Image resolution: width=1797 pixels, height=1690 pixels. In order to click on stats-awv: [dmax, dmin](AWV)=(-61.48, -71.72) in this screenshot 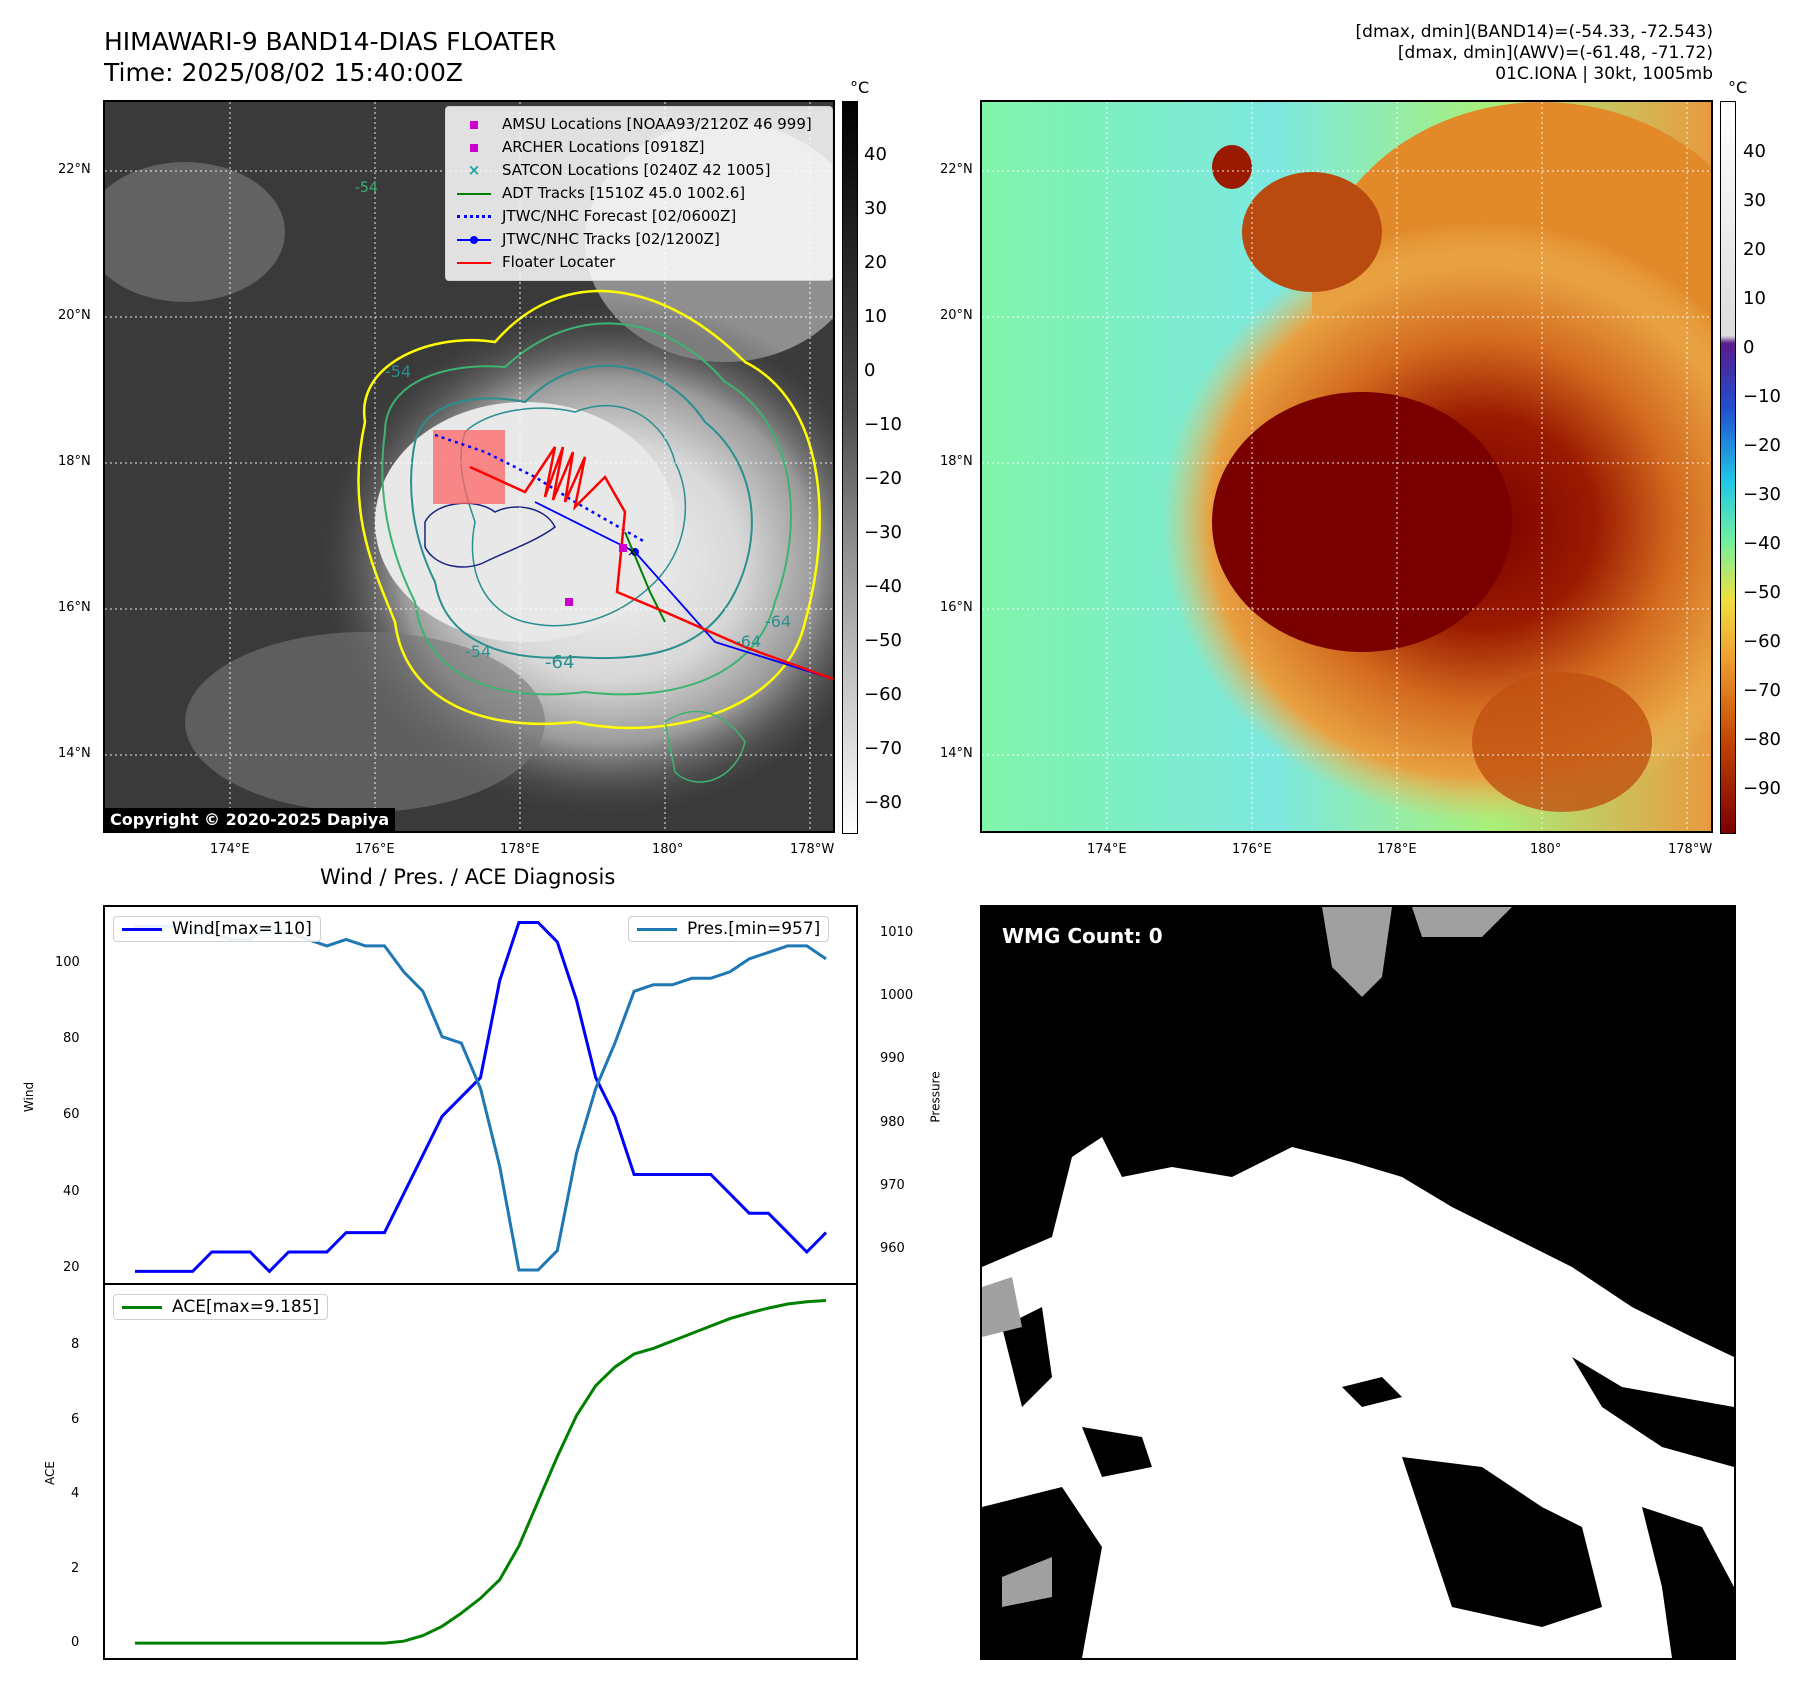, I will do `click(1555, 53)`.